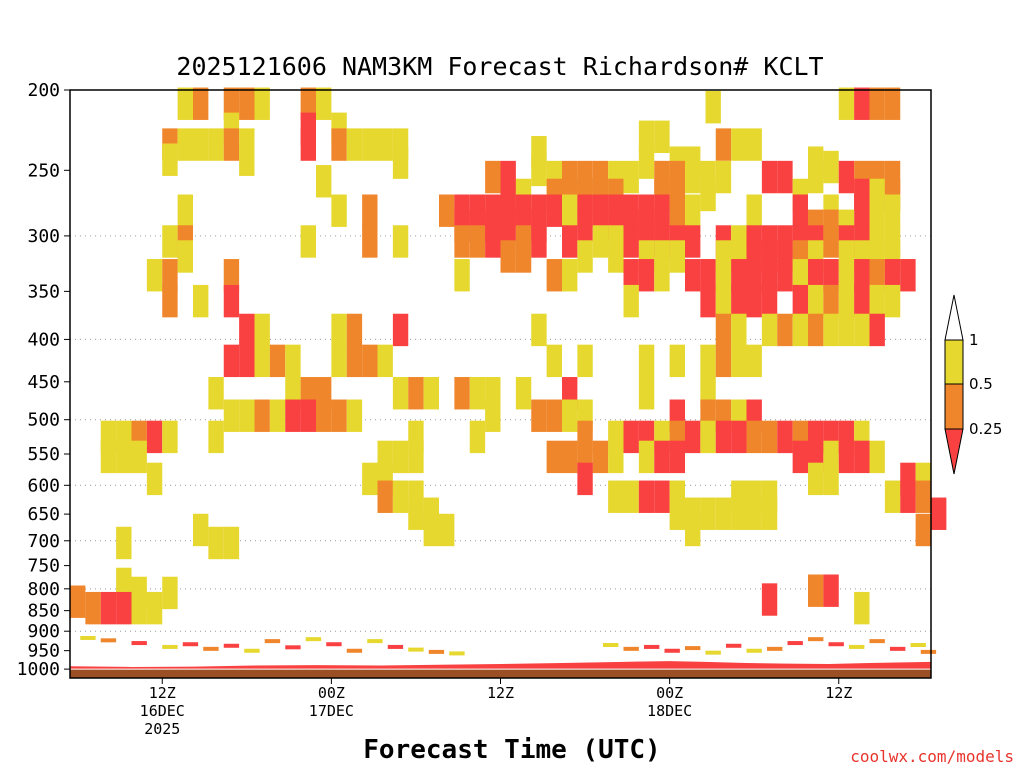 Image resolution: width=1024 pixels, height=768 pixels. Describe the element at coordinates (38, 669) in the screenshot. I see `y-tick-label: 1000` at that location.